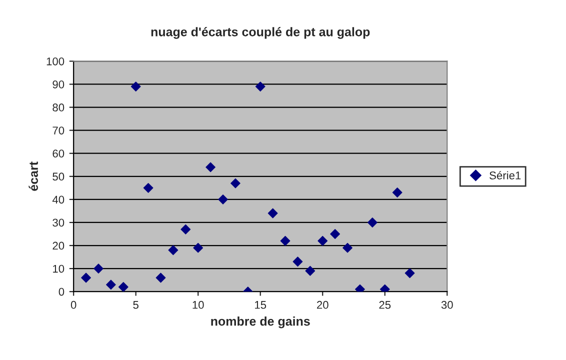  Describe the element at coordinates (61, 292) in the screenshot. I see `y-tick-label: 0` at that location.